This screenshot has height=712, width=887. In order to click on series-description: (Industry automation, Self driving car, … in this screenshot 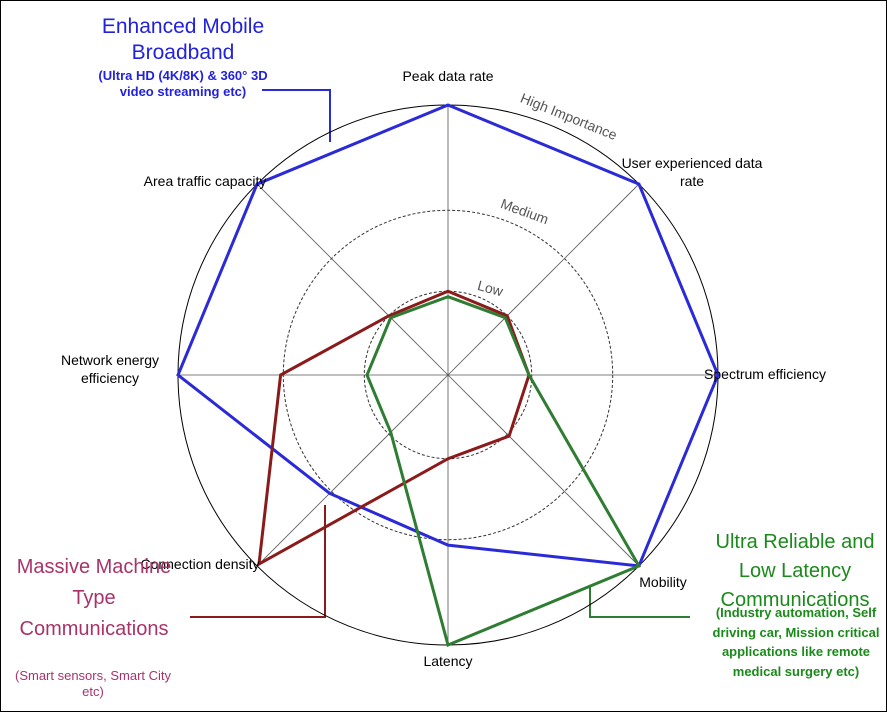, I will do `click(796, 642)`.